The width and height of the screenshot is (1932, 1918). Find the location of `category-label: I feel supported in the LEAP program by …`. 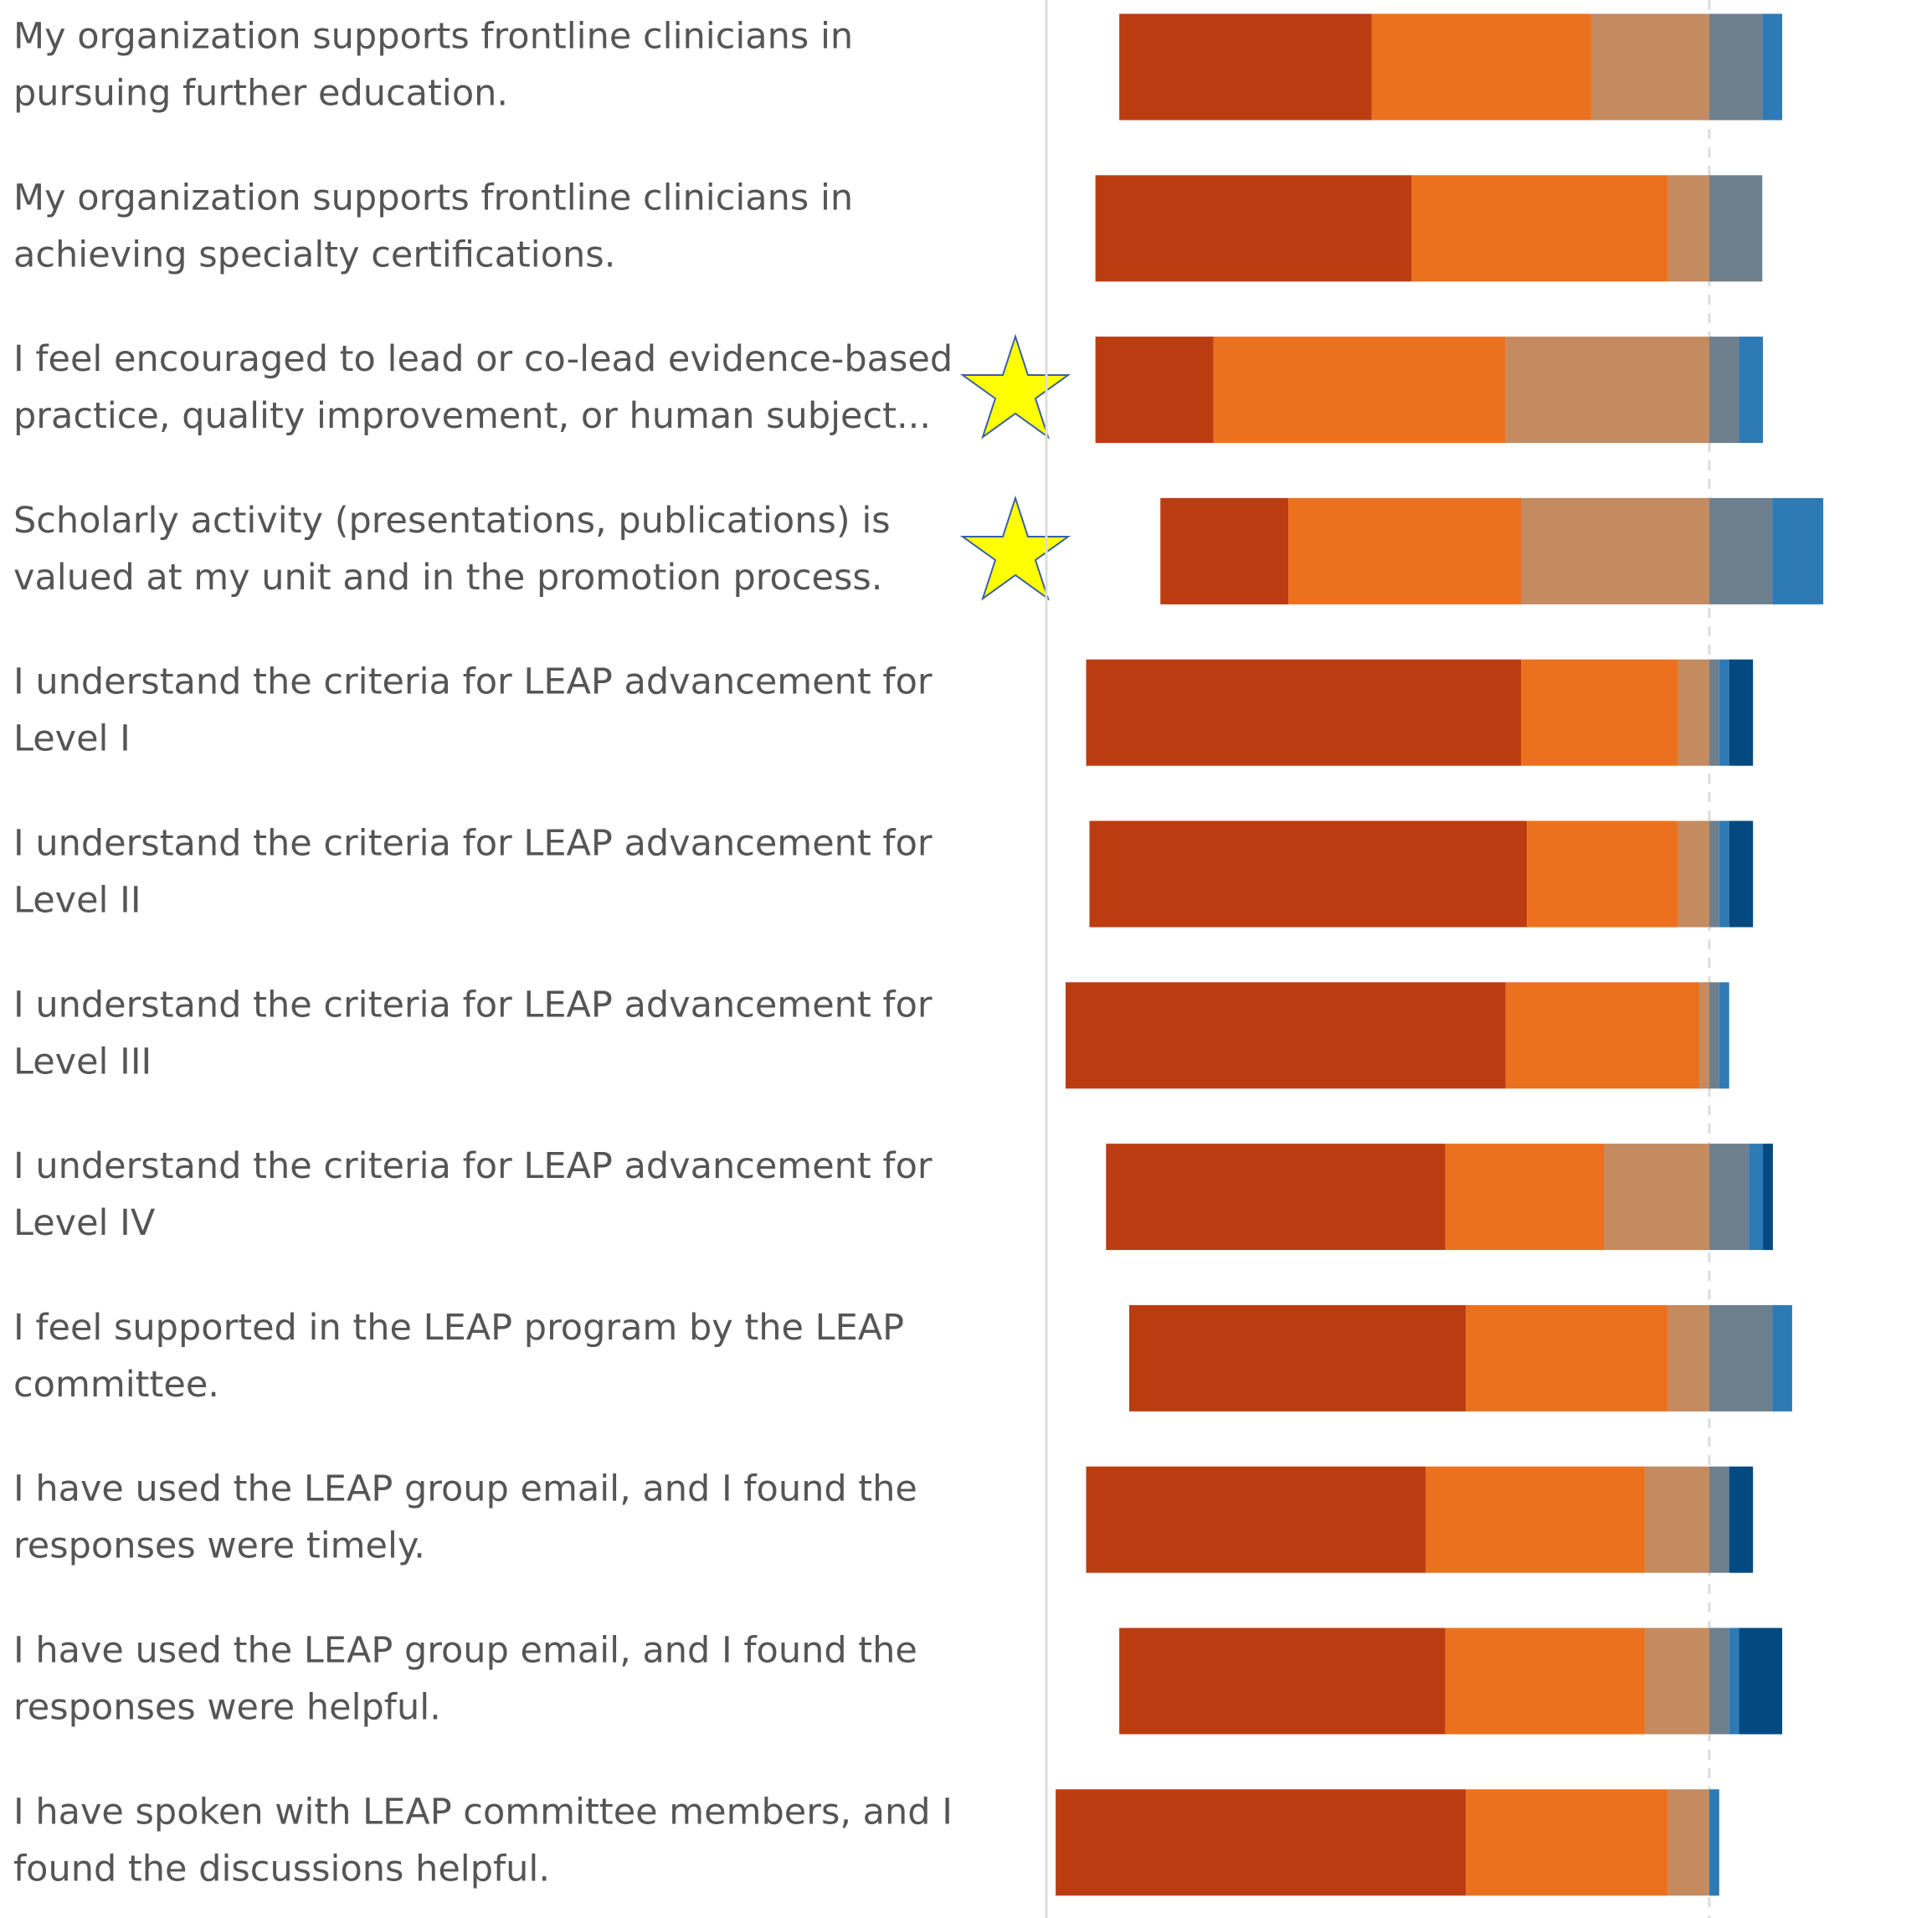

category-label: I feel supported in the LEAP program by … is located at coordinates (458, 1328).